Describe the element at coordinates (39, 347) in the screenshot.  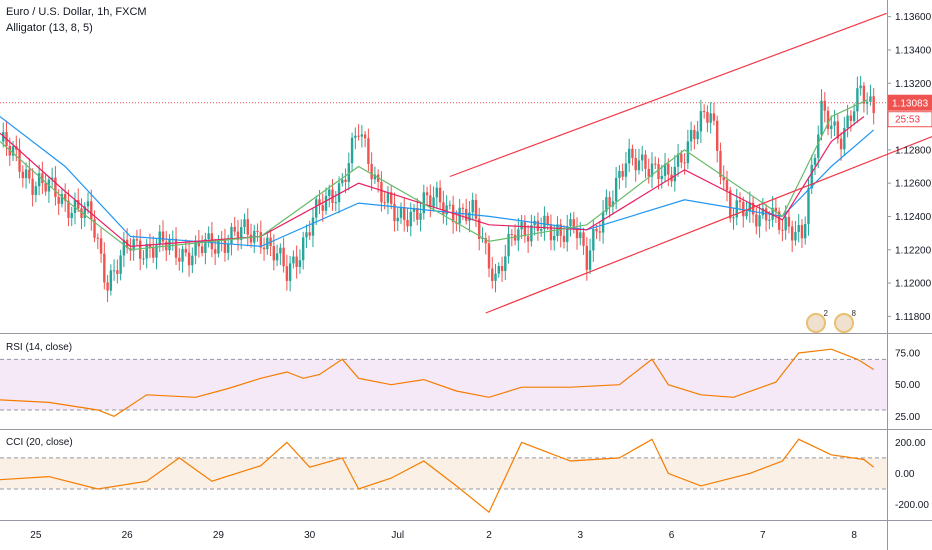
I see `rsi-indicator-label: RSI (14, close)` at that location.